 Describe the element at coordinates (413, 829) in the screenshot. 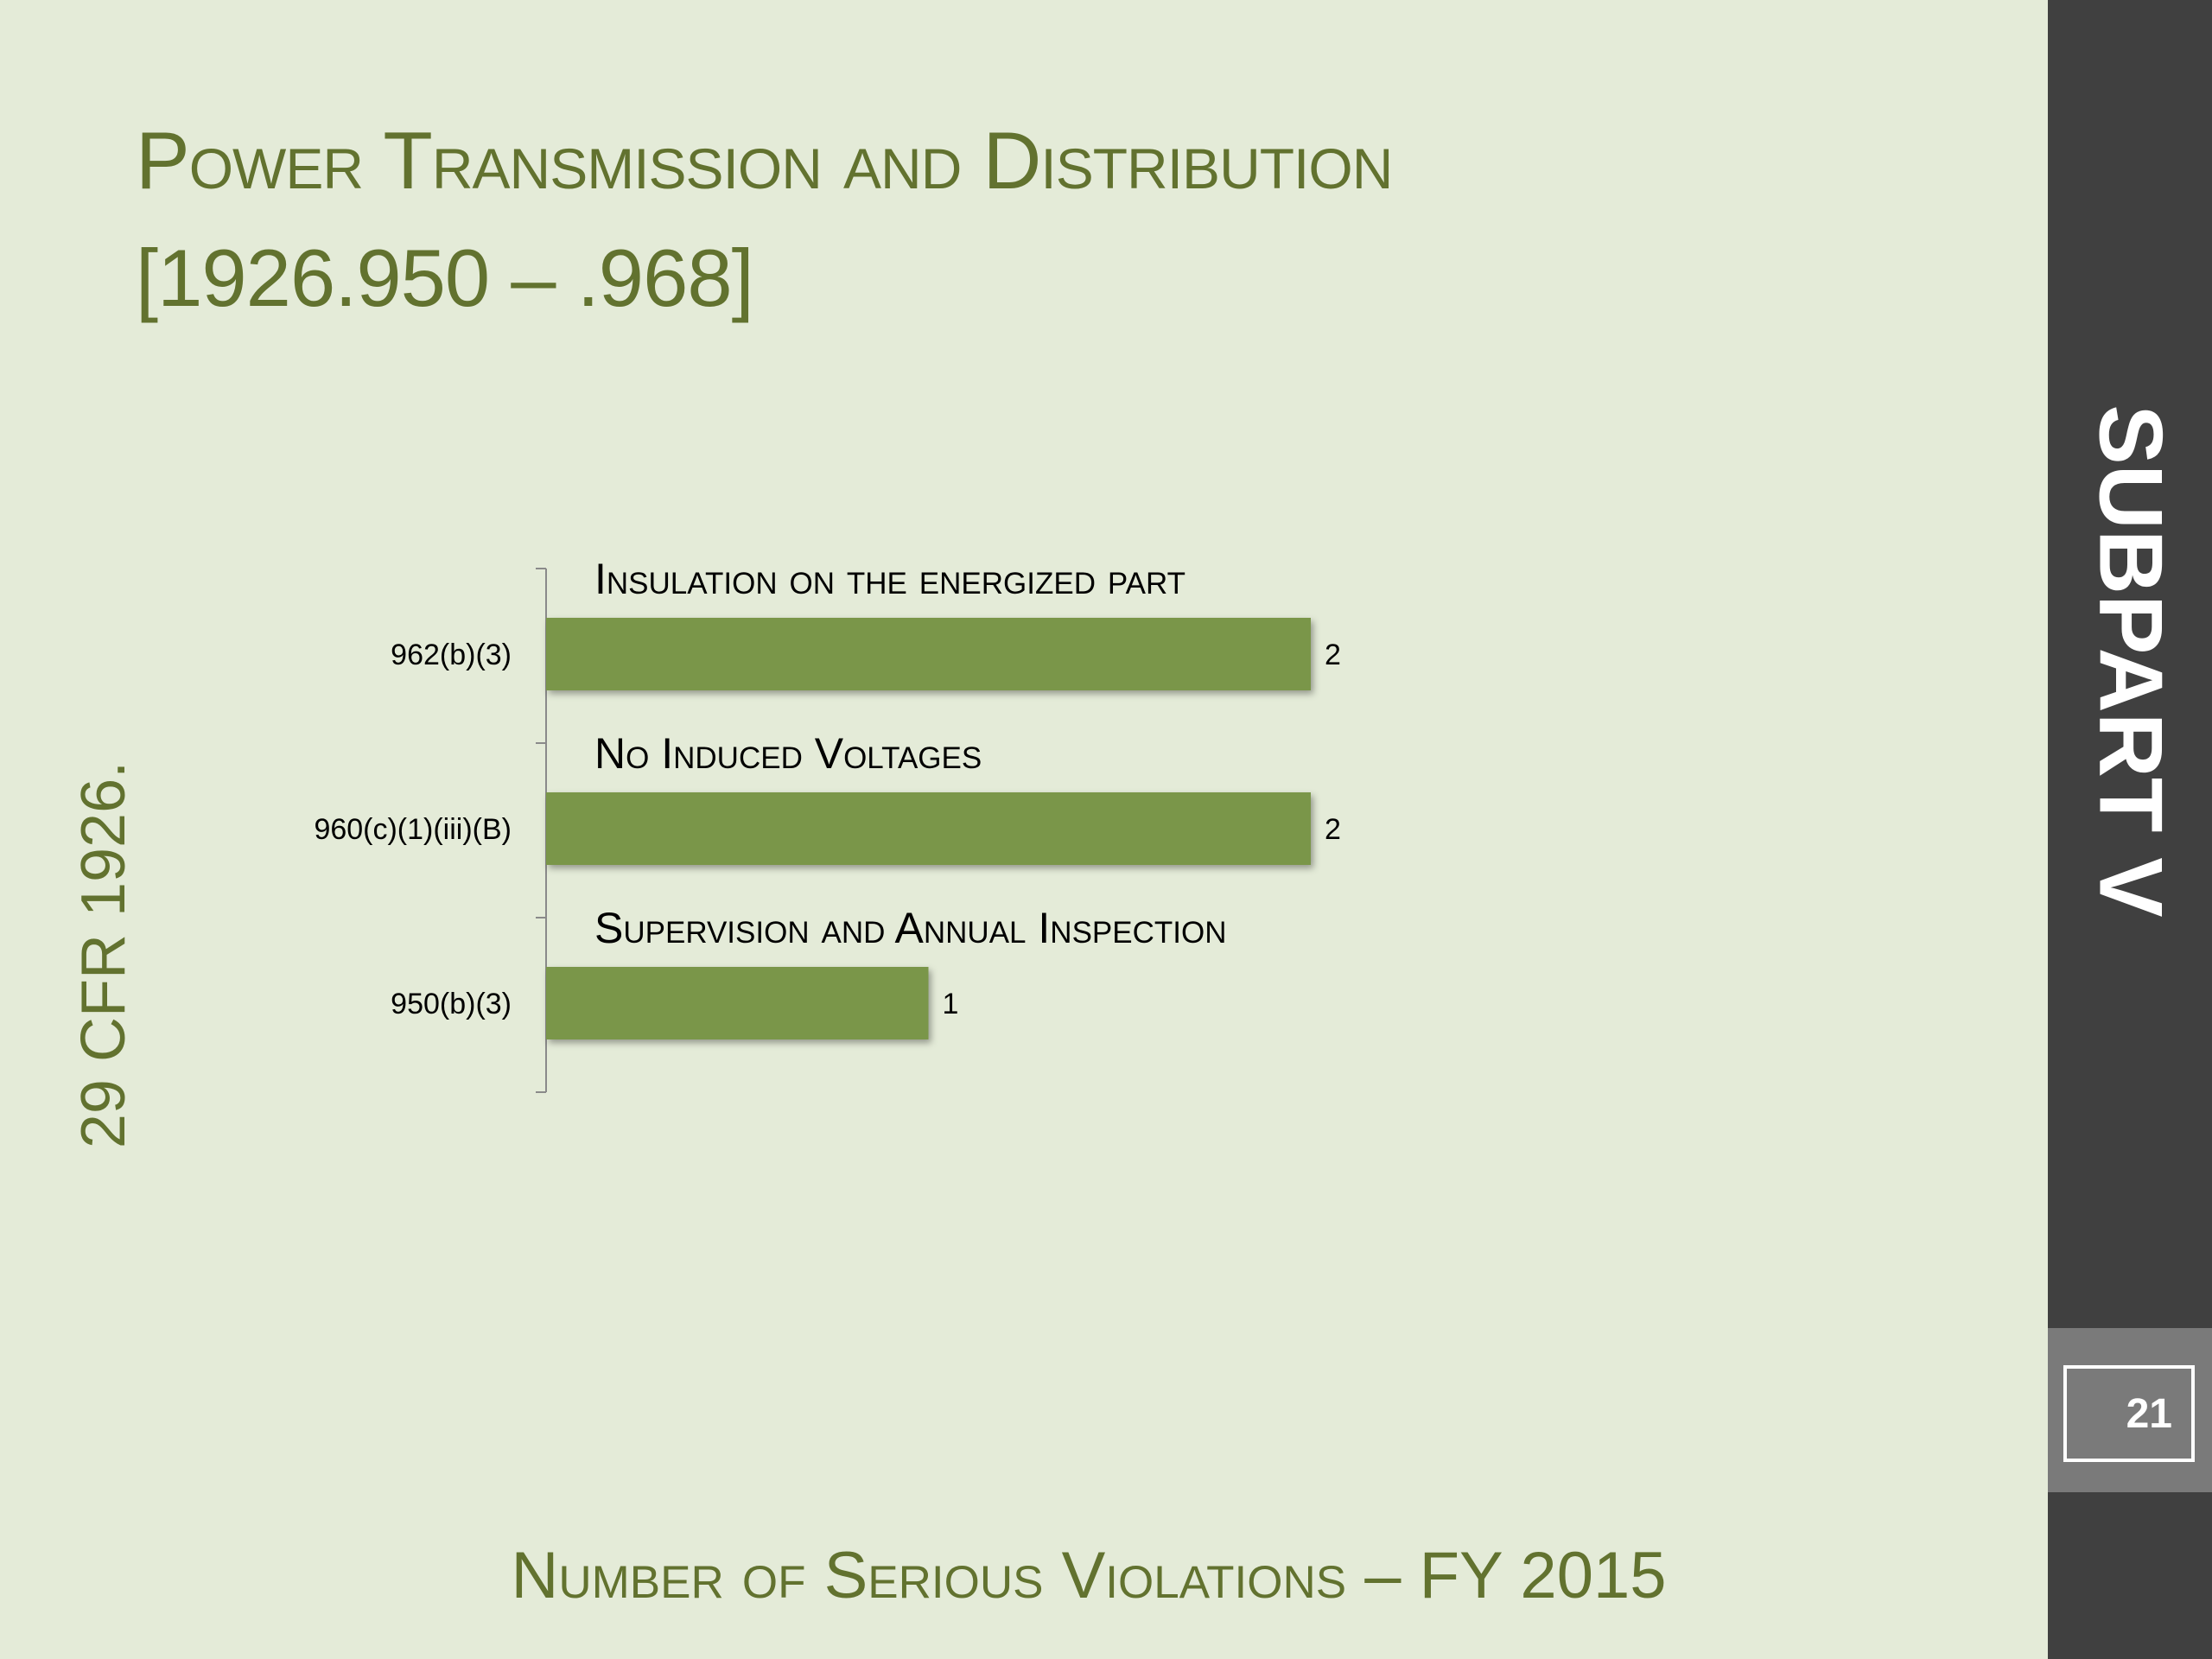

I see `category-label: 960(c)(1)(iii)(B)` at that location.